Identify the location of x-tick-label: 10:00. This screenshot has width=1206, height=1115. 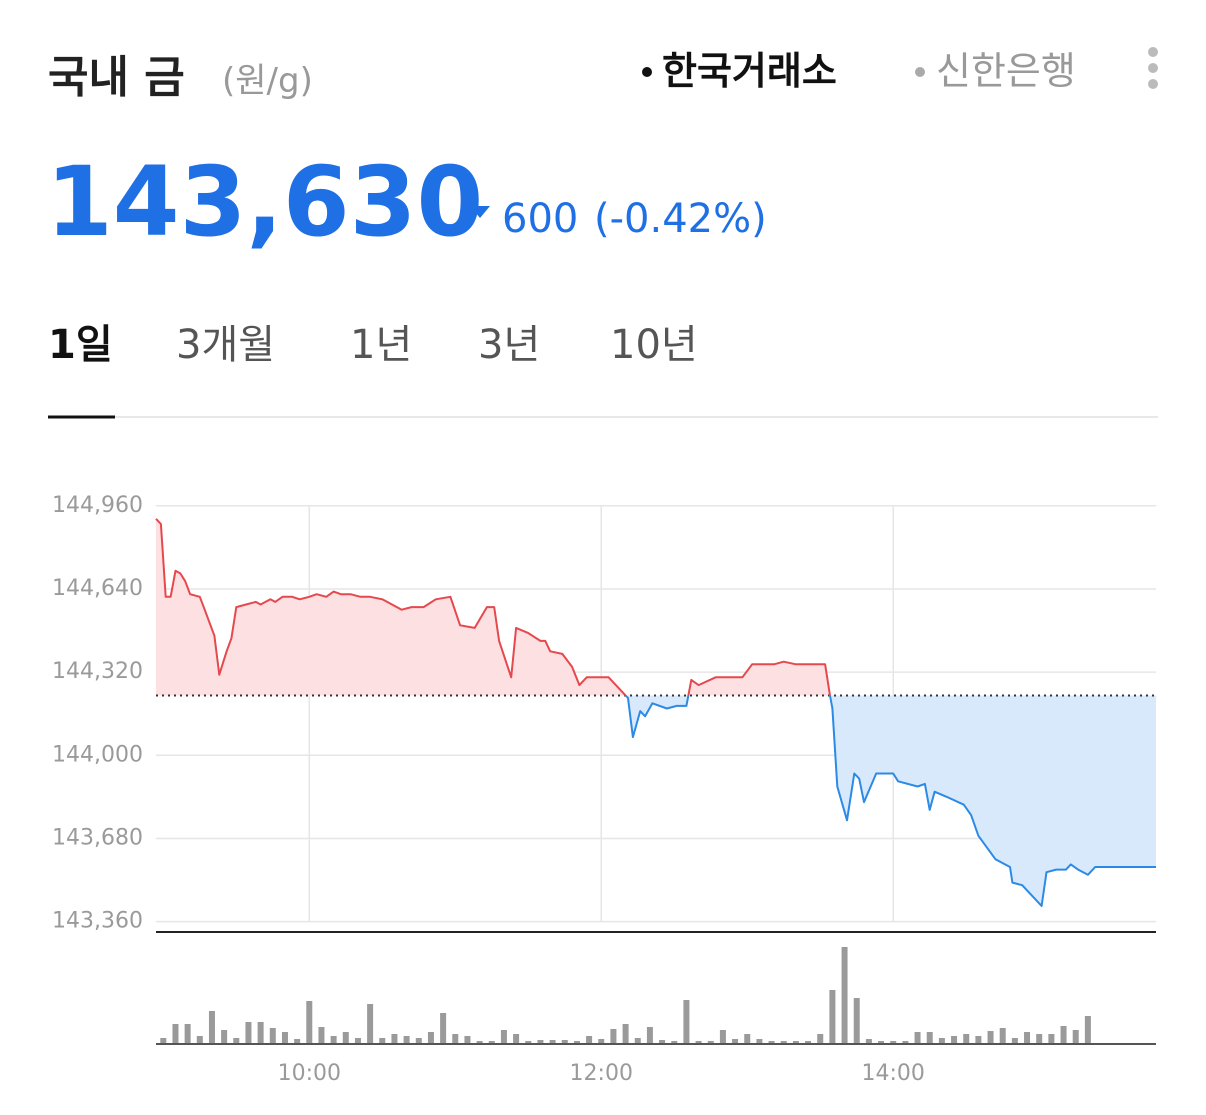
(309, 1073).